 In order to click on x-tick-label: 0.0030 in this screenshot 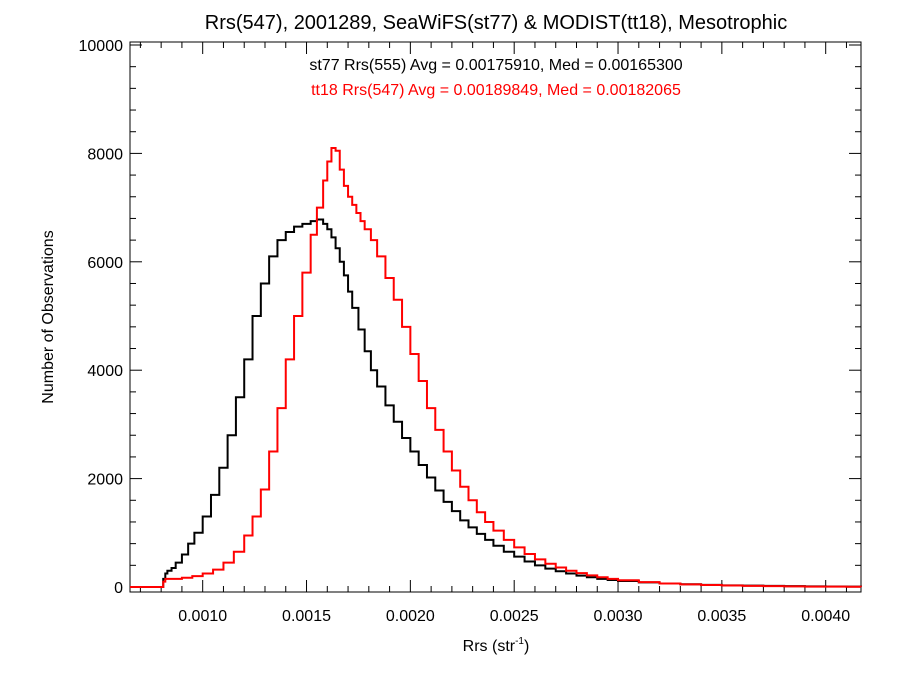, I will do `click(618, 616)`.